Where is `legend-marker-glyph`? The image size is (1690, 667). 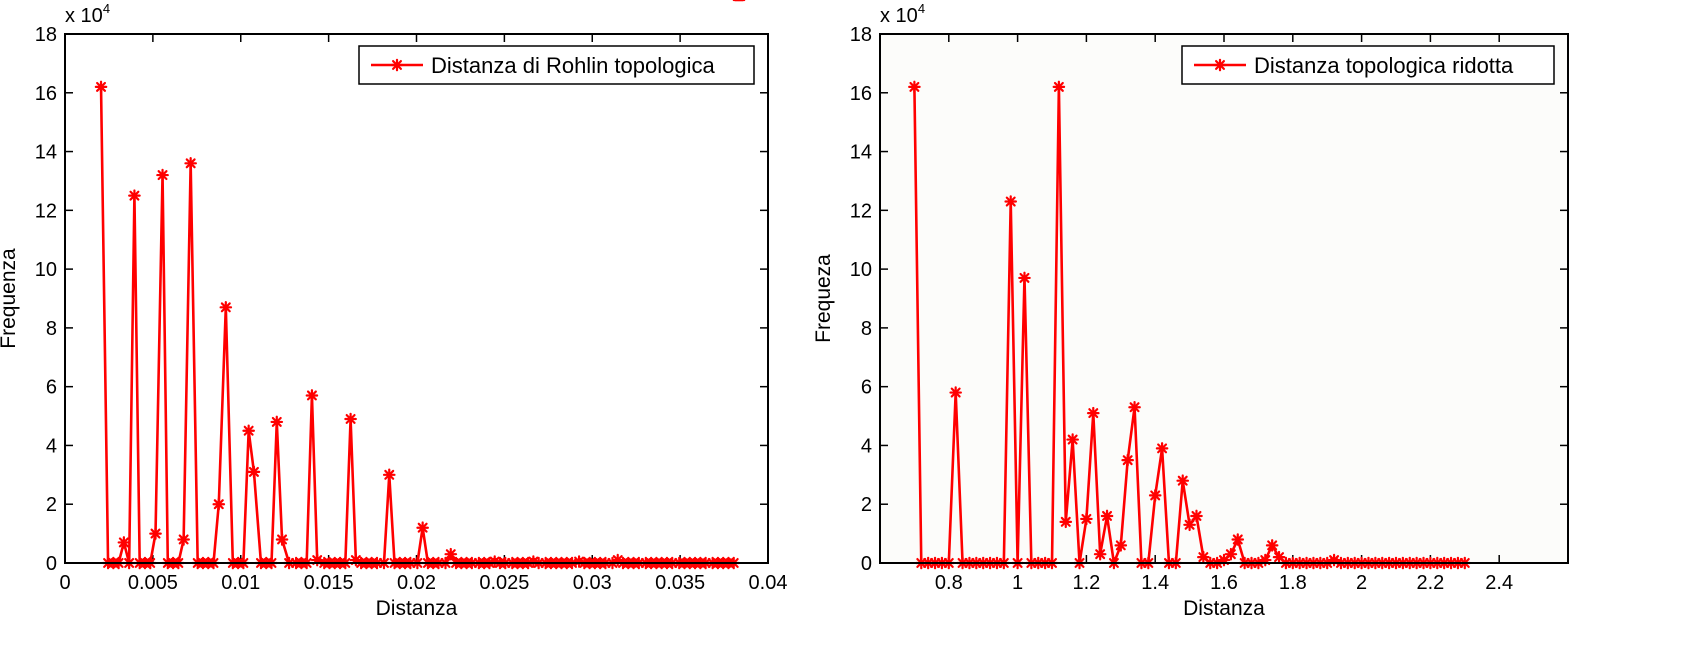
legend-marker-glyph is located at coordinates (1220, 65).